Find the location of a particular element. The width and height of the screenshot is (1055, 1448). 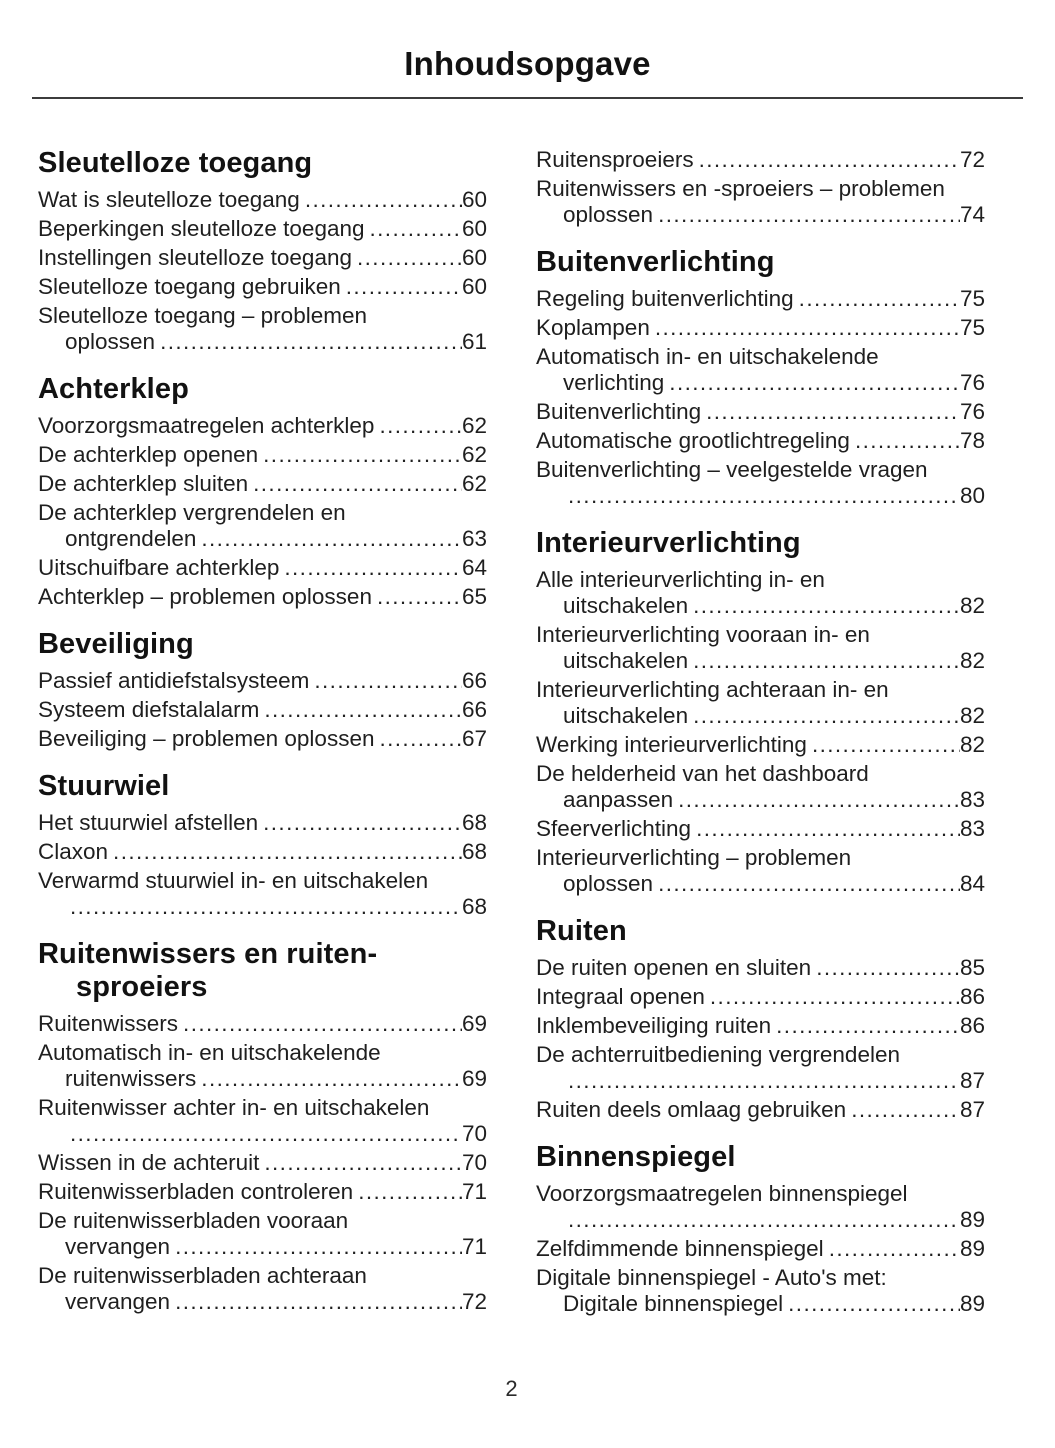

entry-text: Automatisch in- en uitschakelende is located at coordinates (707, 356).